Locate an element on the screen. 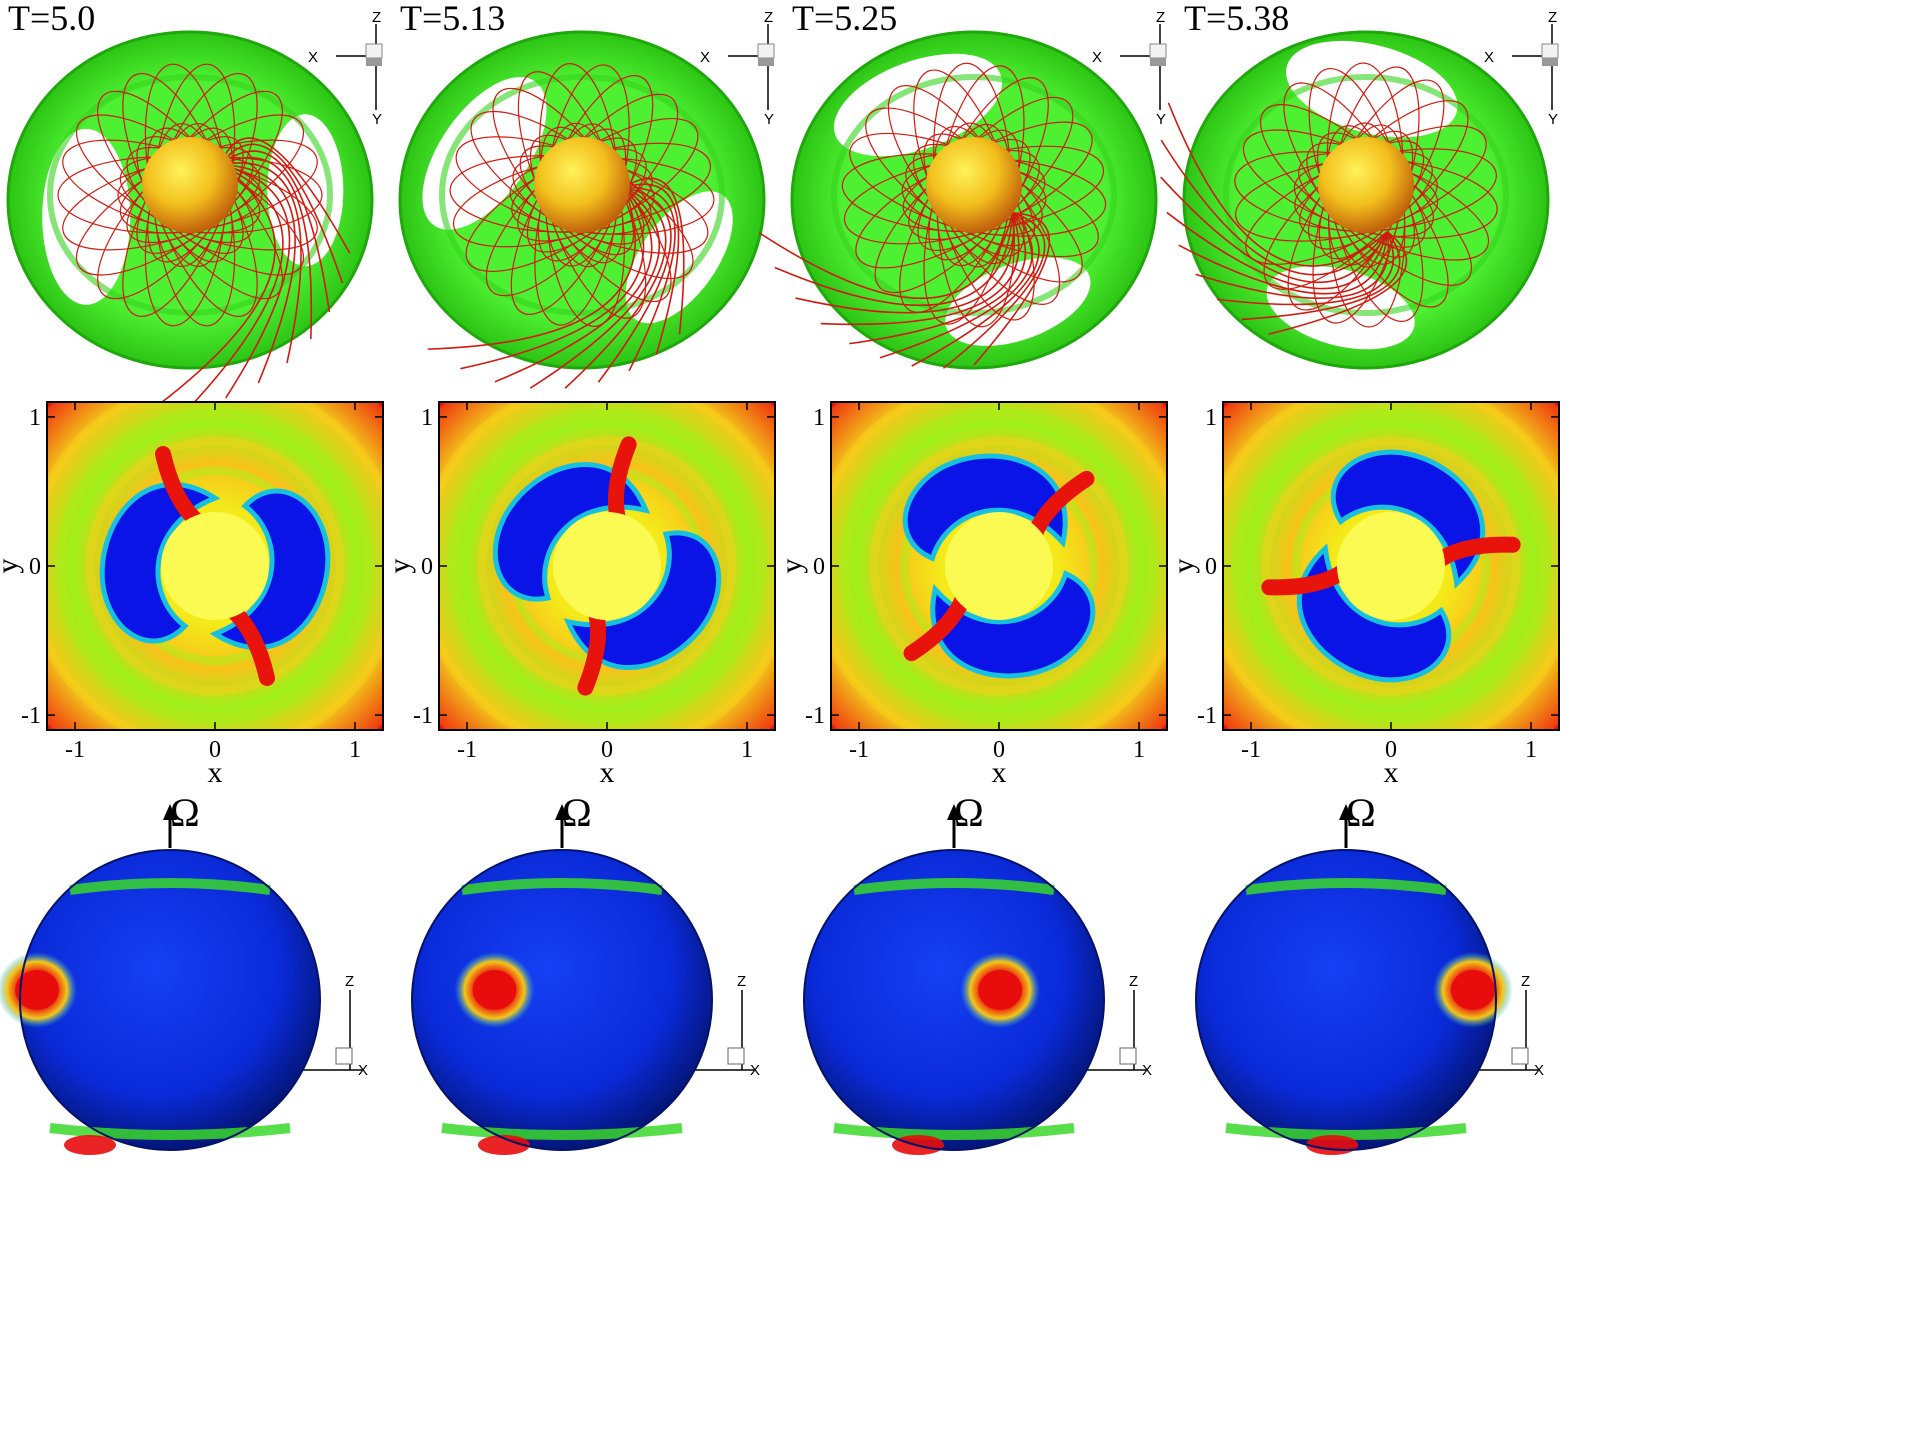 The width and height of the screenshot is (1920, 1440). field-line-loop is located at coordinates (1375, 224).